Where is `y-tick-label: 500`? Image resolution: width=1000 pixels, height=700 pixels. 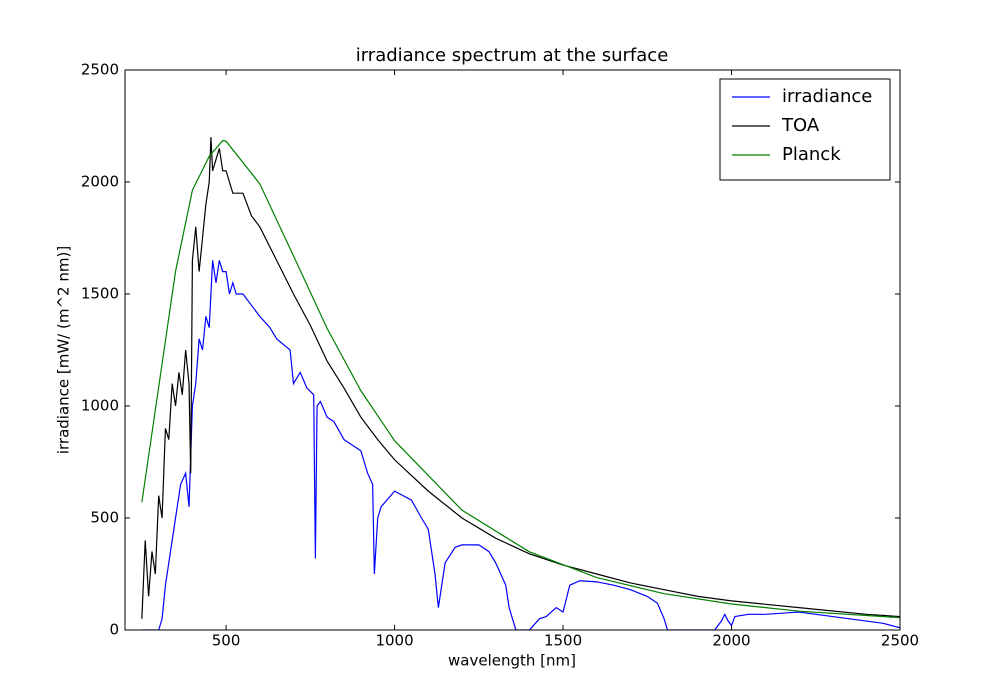
y-tick-label: 500 is located at coordinates (104, 518).